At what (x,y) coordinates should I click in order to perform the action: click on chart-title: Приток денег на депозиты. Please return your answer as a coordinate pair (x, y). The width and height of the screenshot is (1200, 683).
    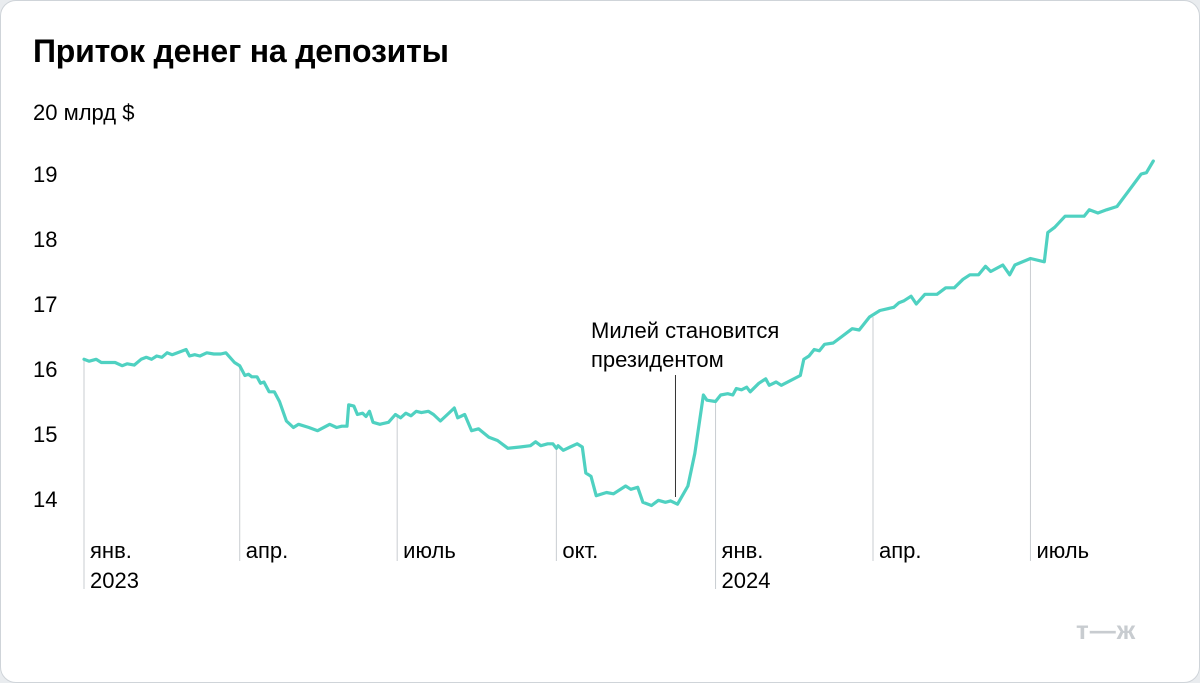
    Looking at the image, I should click on (241, 51).